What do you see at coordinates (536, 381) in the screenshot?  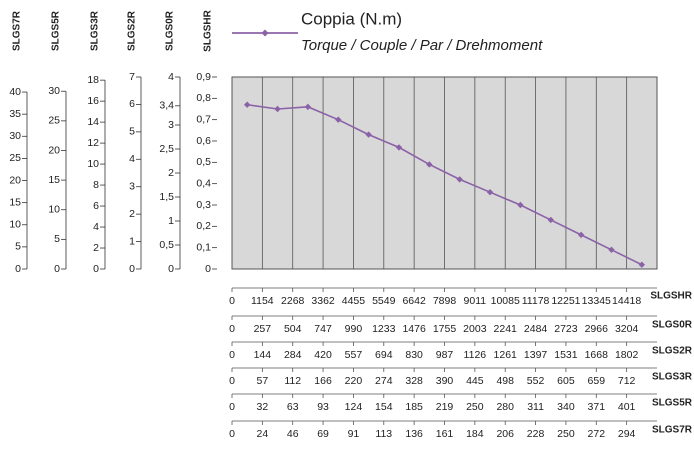 I see `x-tick-label: 552` at bounding box center [536, 381].